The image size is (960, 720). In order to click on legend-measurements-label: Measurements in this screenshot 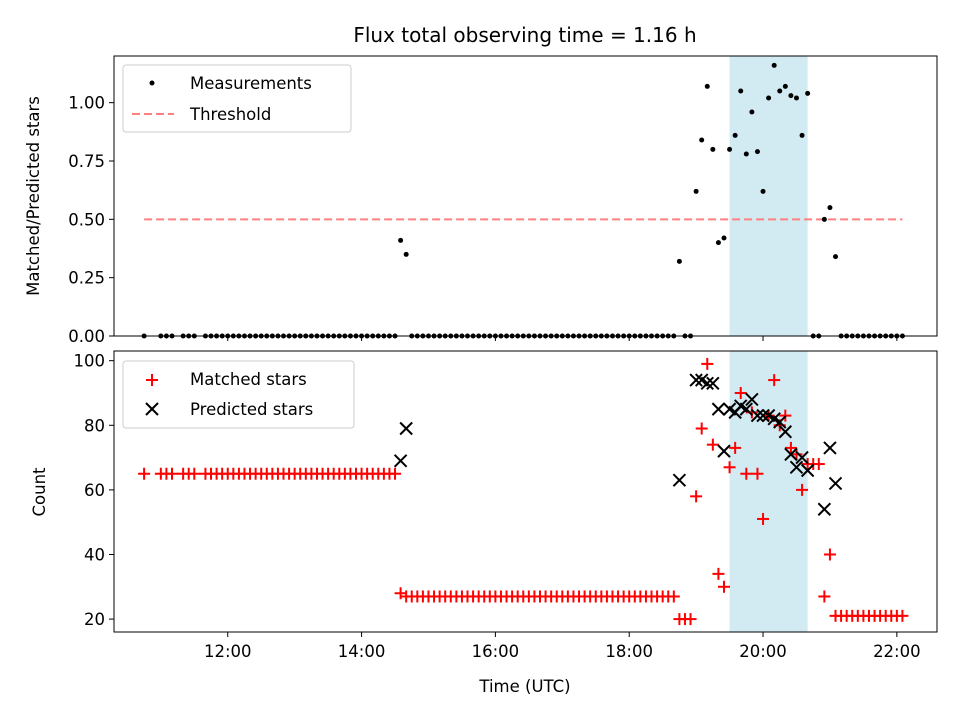, I will do `click(251, 83)`.